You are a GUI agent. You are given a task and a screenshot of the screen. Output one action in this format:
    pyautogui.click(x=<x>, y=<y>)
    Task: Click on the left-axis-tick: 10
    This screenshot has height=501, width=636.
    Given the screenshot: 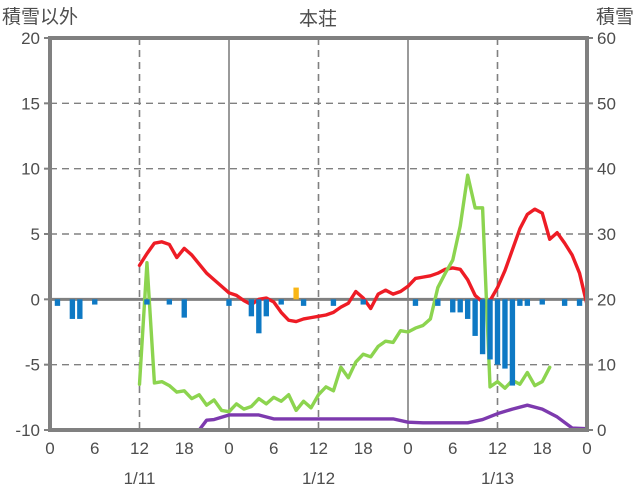 What is the action you would take?
    pyautogui.click(x=30, y=169)
    